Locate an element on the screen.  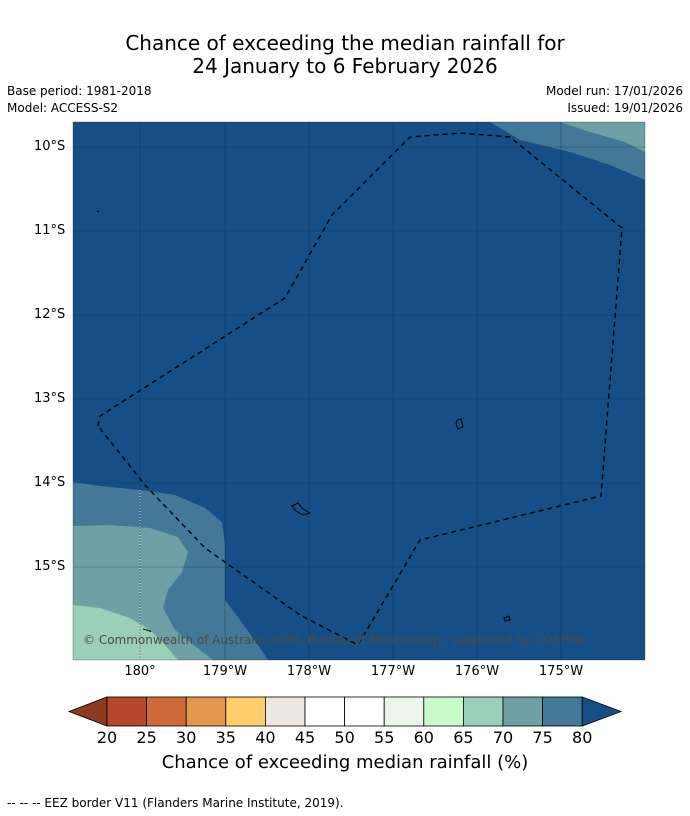
colorbar-tick-label: 45 is located at coordinates (305, 737).